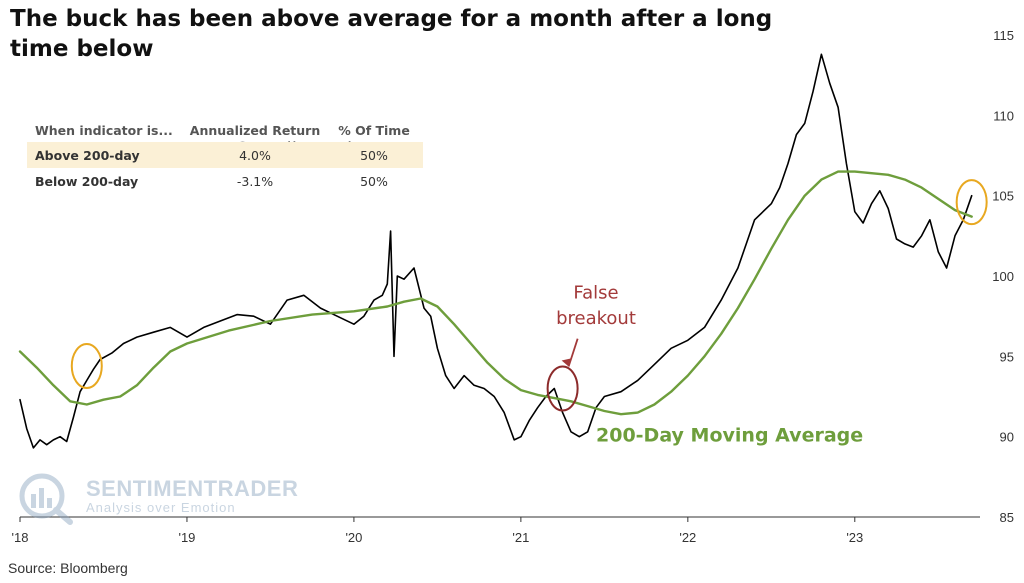 Image resolution: width=1024 pixels, height=583 pixels. Describe the element at coordinates (566, 362) in the screenshot. I see `arrow-head` at that location.